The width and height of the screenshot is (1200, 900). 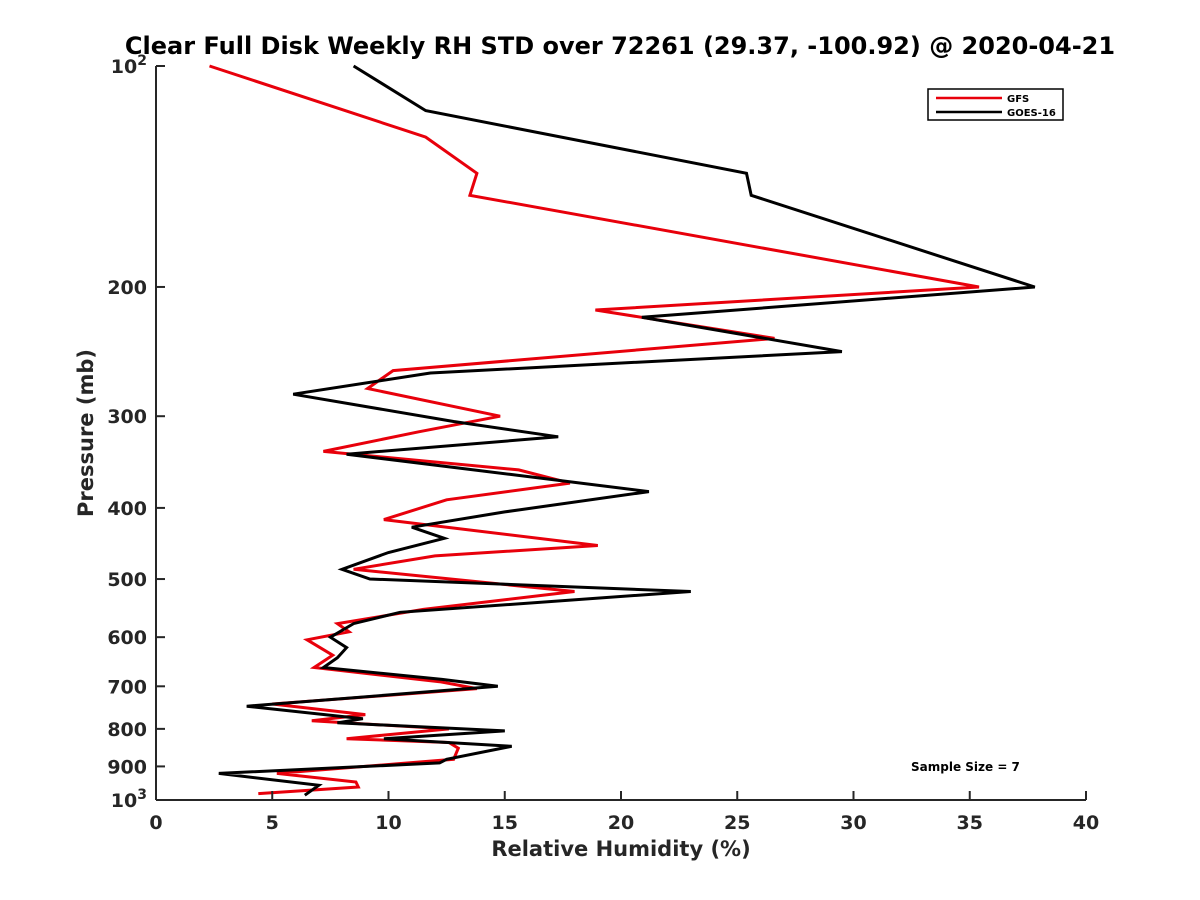 I want to click on y-tick-label: 200, so click(x=127, y=288).